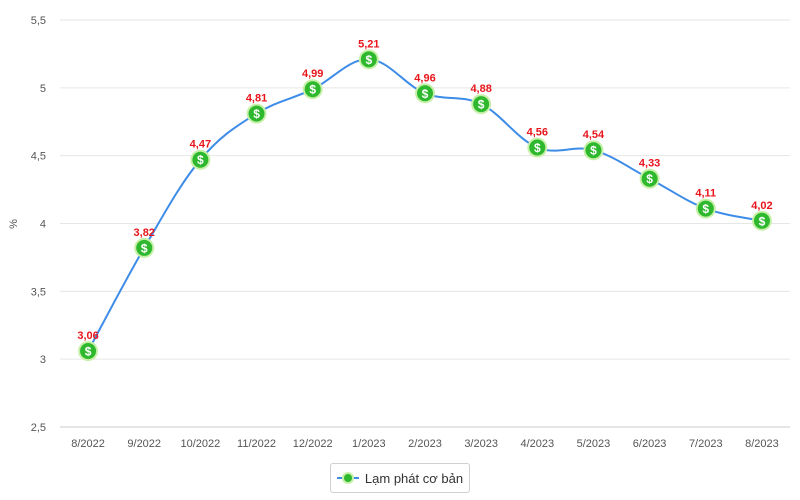  I want to click on y-axis-label: %, so click(14, 224).